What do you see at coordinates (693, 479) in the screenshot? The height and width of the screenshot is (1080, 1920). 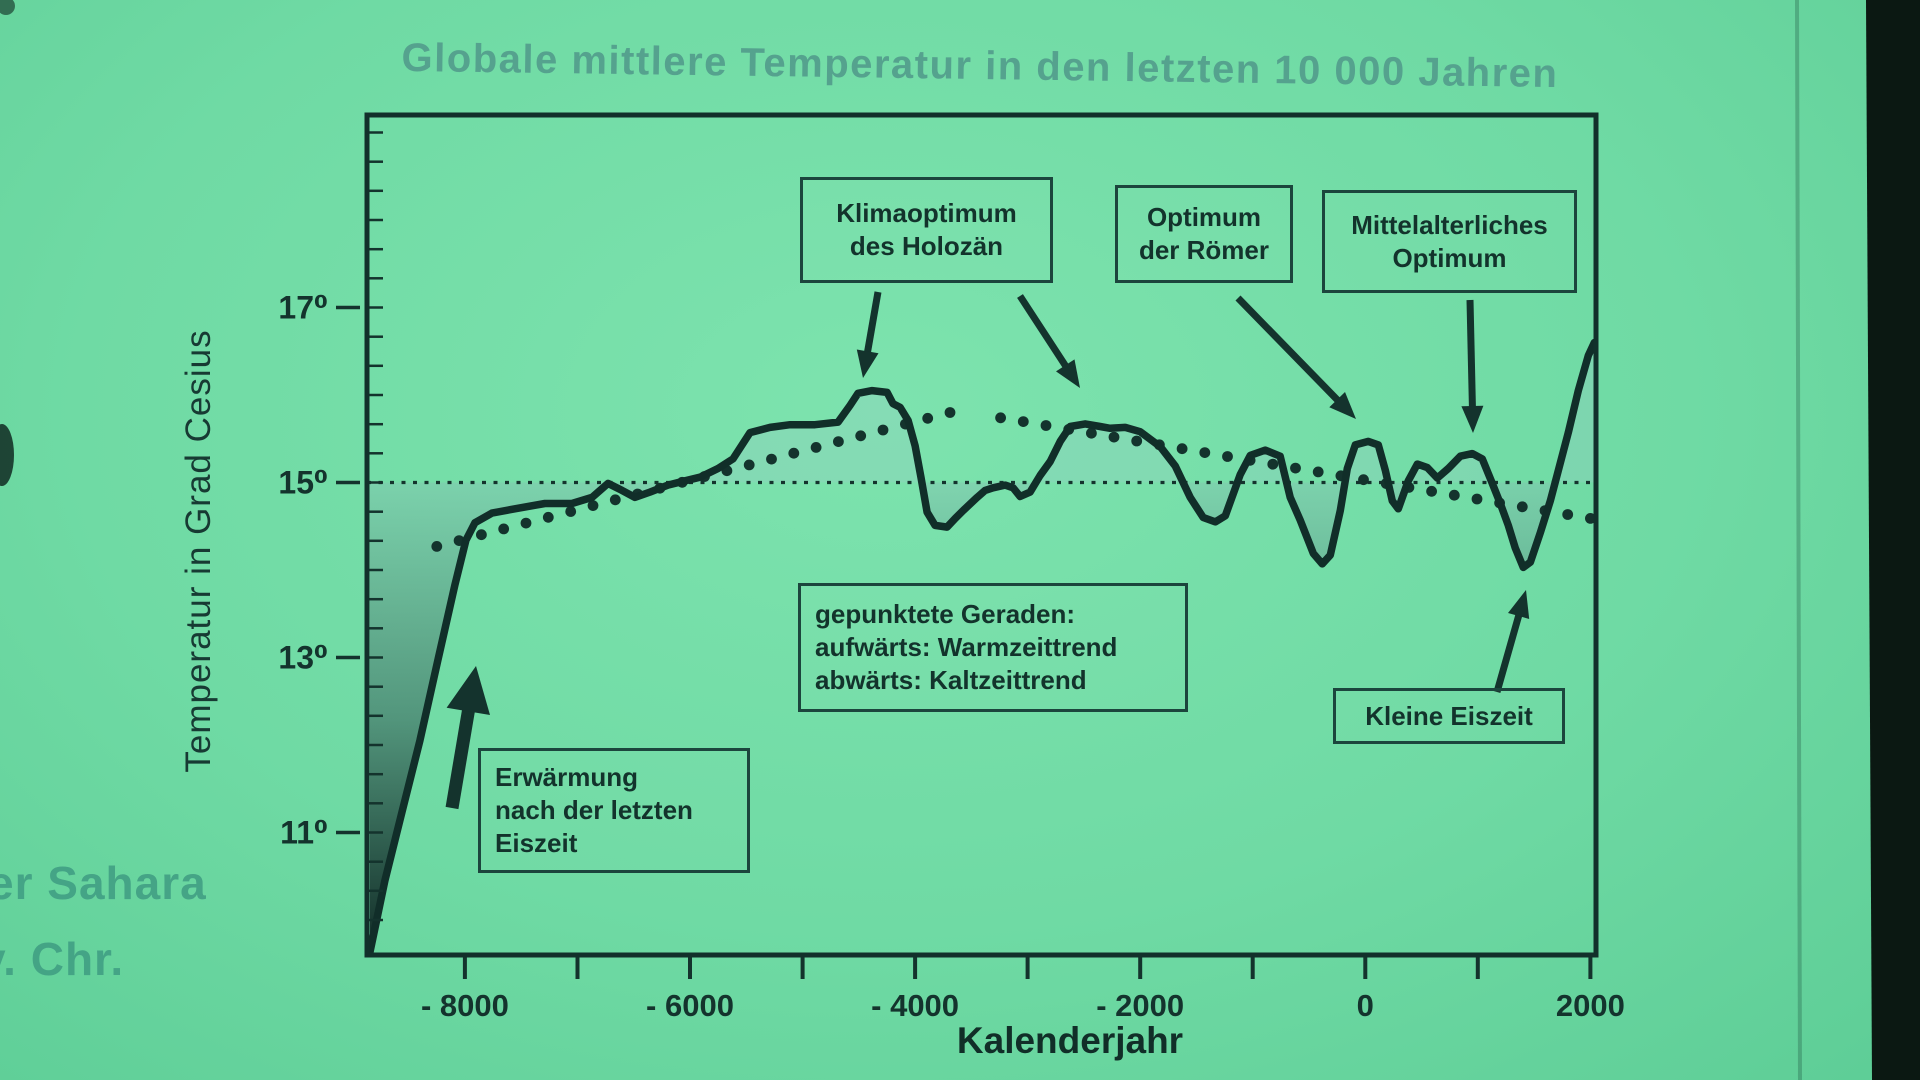 I see `warm-trend-dots` at bounding box center [693, 479].